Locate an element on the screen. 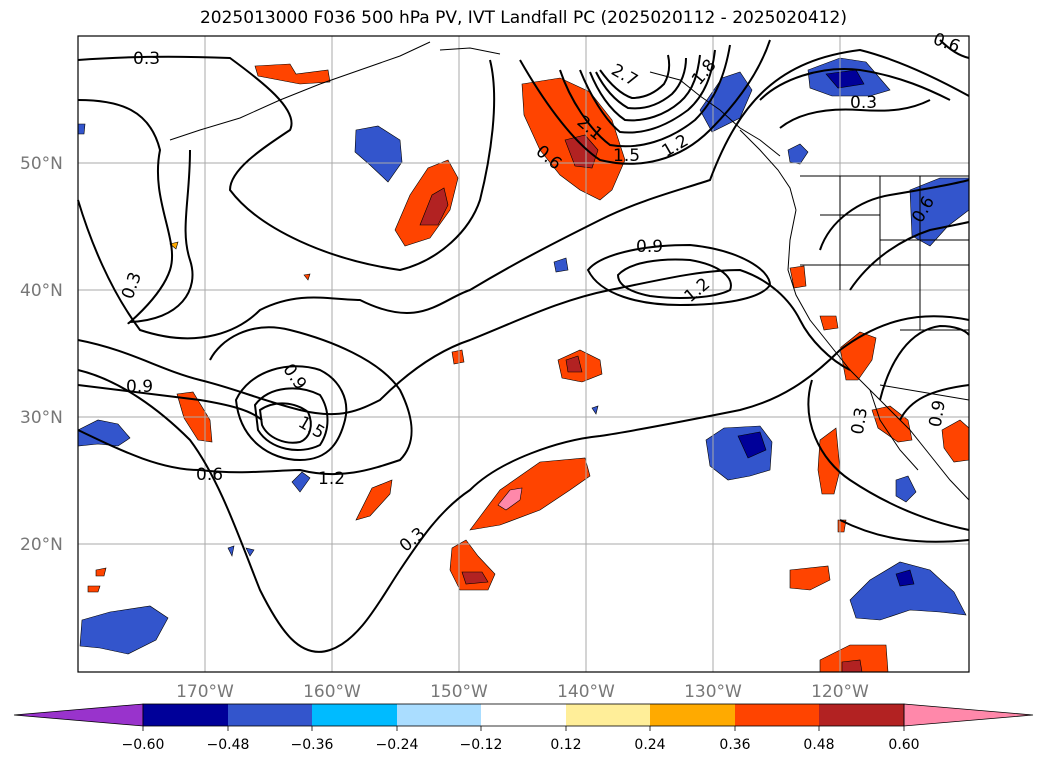 This screenshot has height=765, width=1047. lon-label-120w: 120°W is located at coordinates (840, 692).